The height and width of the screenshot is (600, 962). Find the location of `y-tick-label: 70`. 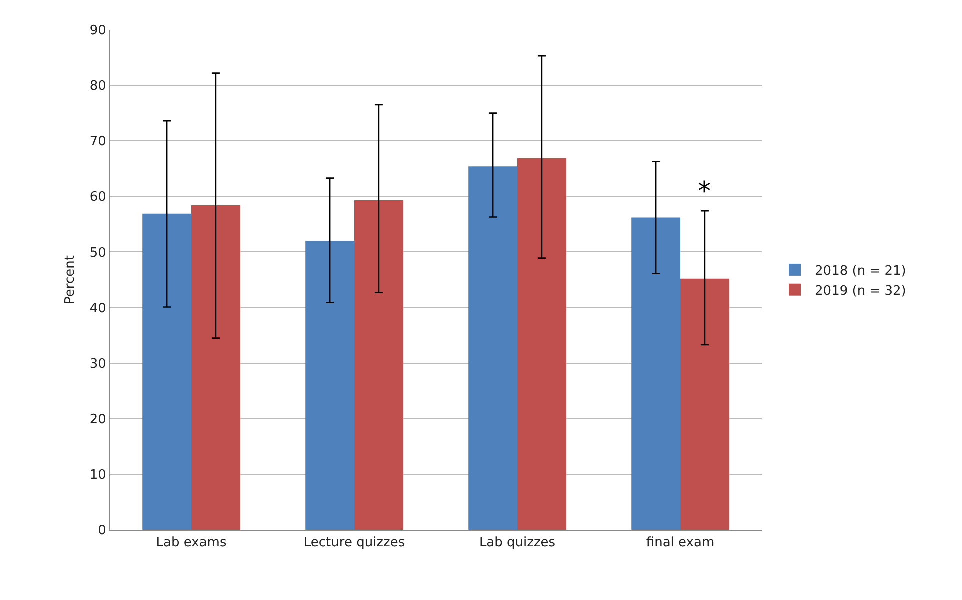

y-tick-label: 70 is located at coordinates (98, 142).